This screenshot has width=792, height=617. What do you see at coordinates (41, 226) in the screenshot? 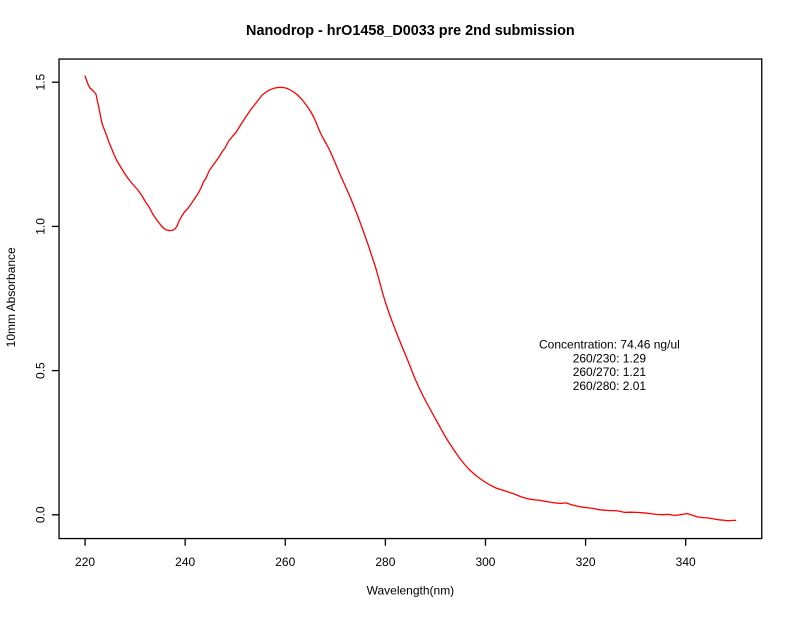
I see `svg-text: 1.0` at bounding box center [41, 226].